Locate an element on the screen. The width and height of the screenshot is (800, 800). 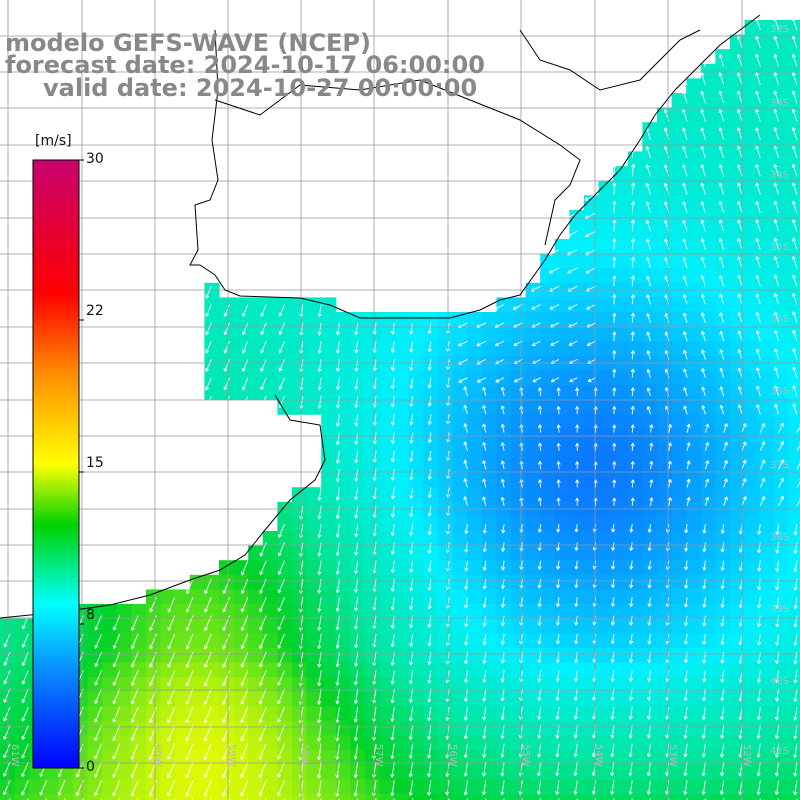
lon-label-59w: 59W is located at coordinates (231, 755).